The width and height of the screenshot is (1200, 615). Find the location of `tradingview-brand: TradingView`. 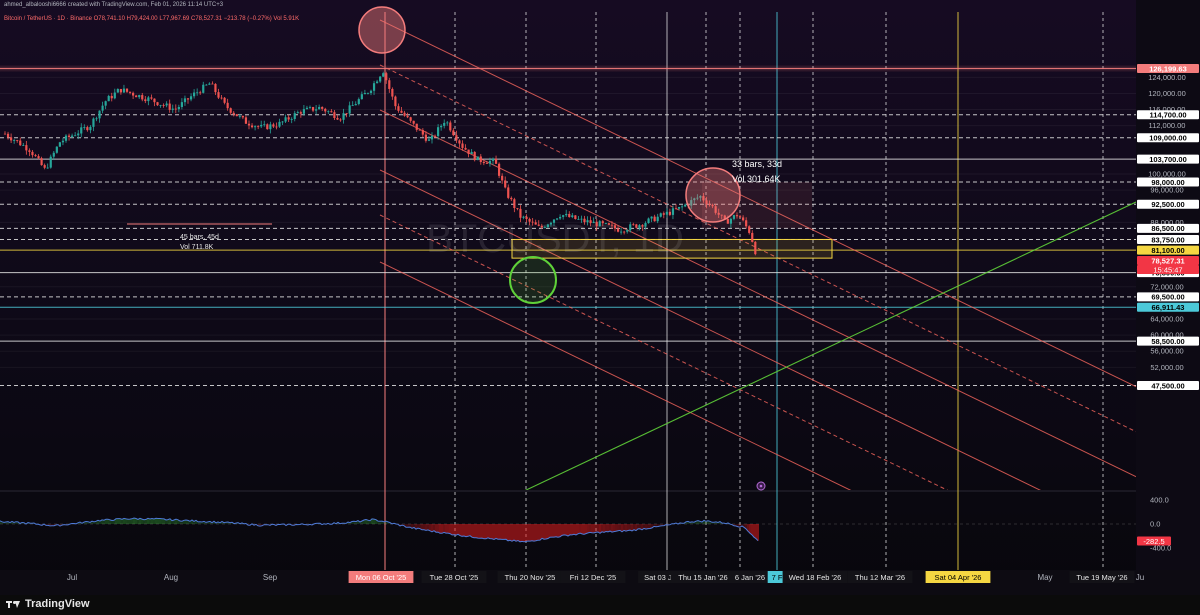

tradingview-brand: TradingView is located at coordinates (48, 604).